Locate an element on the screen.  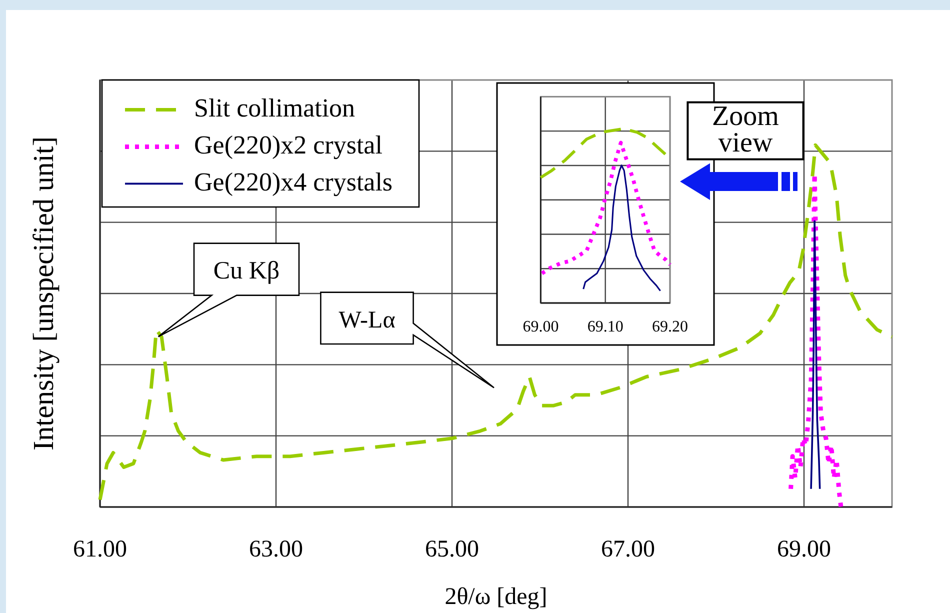
annotation: Cu Kβ is located at coordinates (246, 271).